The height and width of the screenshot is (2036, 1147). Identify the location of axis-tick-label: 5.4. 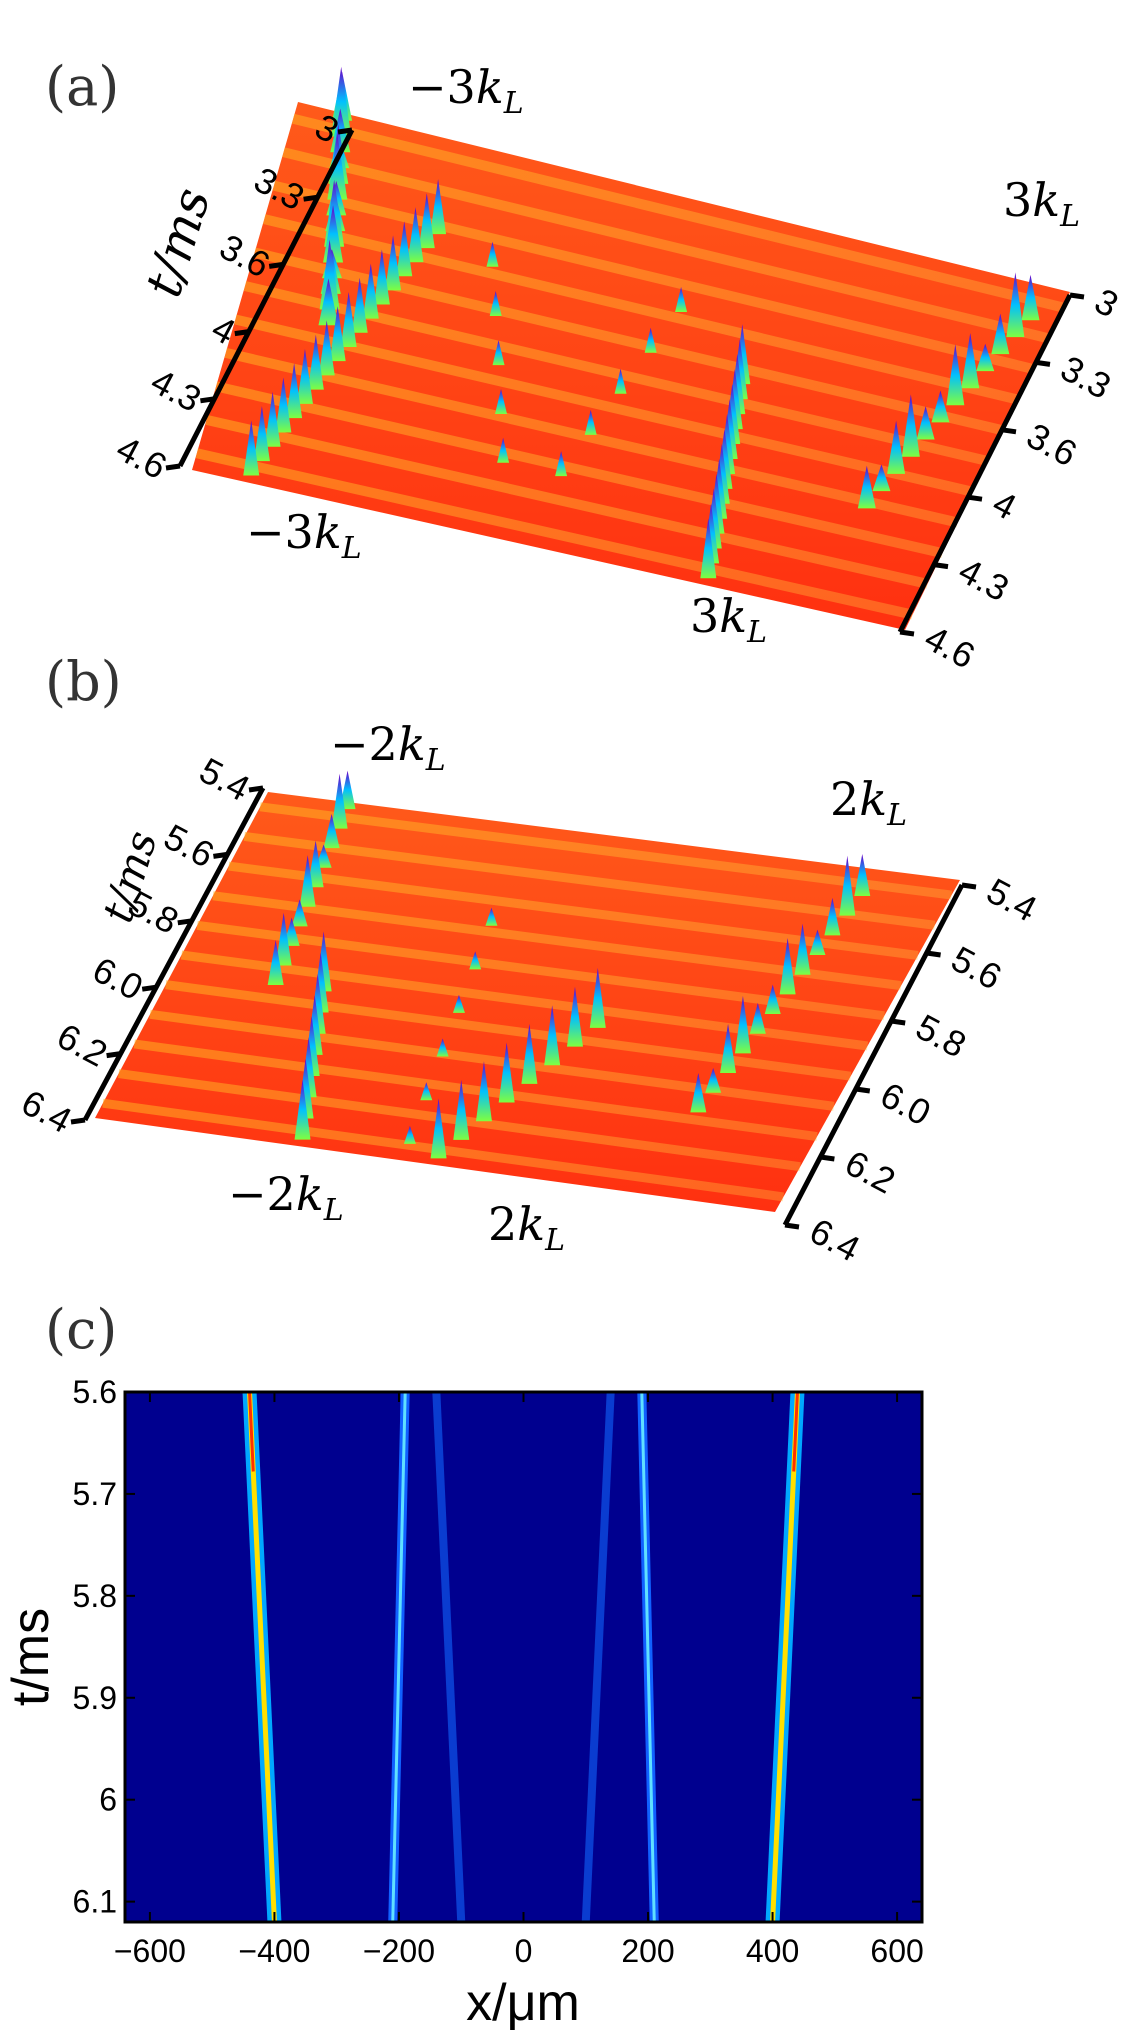
(1011, 900).